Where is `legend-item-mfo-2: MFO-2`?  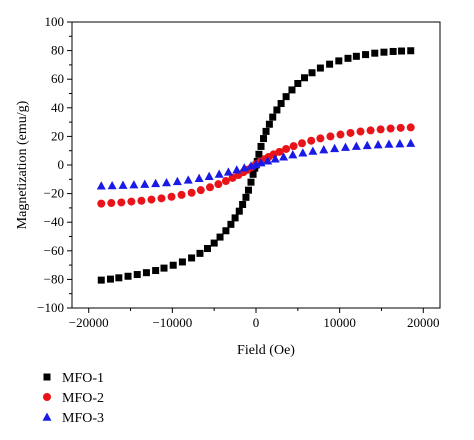
legend-item-mfo-2: MFO-2 is located at coordinates (73, 398).